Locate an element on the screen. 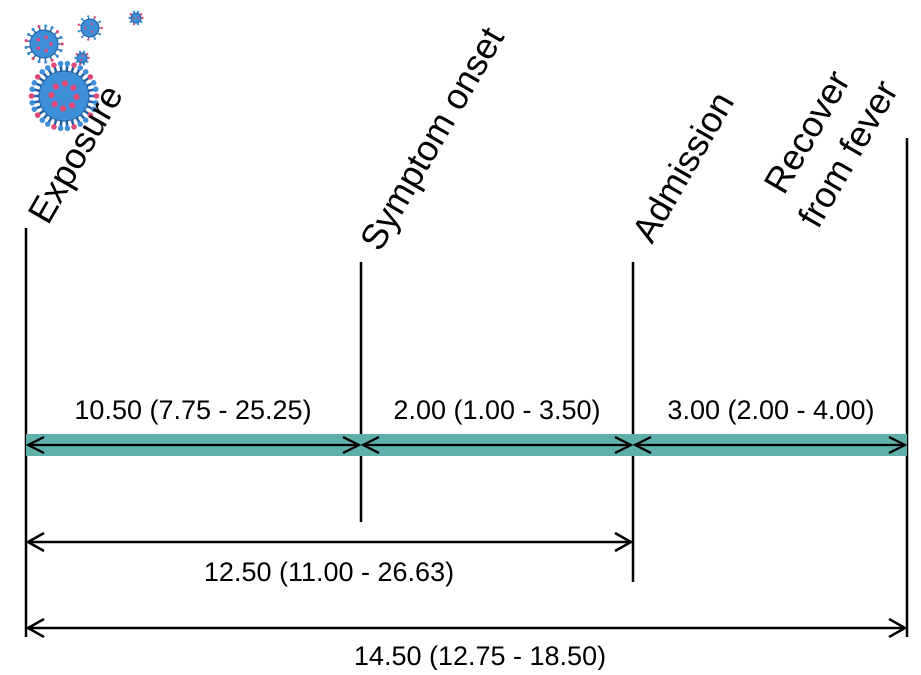 The height and width of the screenshot is (675, 921). interval-exposure-to-recovery: 14.50 (12.75 - 18.50) is located at coordinates (480, 655).